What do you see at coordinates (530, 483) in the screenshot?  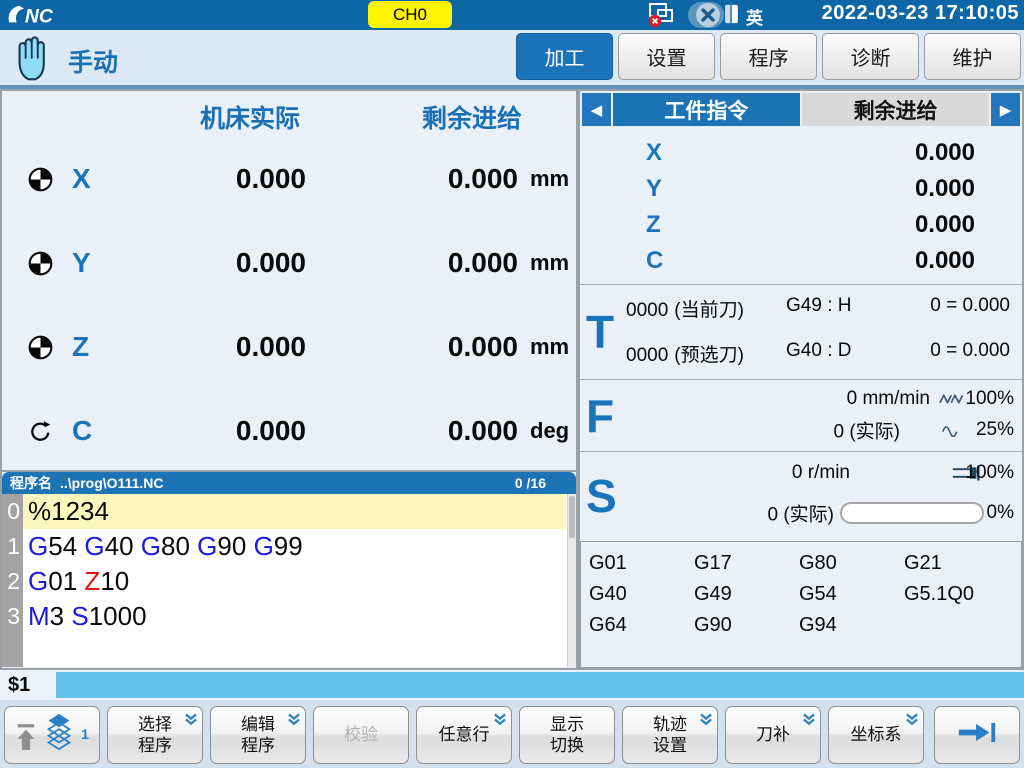 I see `program-position: 0 /16` at bounding box center [530, 483].